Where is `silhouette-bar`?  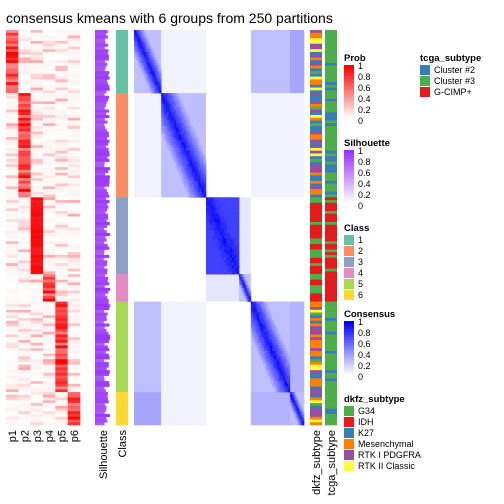 silhouette-bar is located at coordinates (101, 158).